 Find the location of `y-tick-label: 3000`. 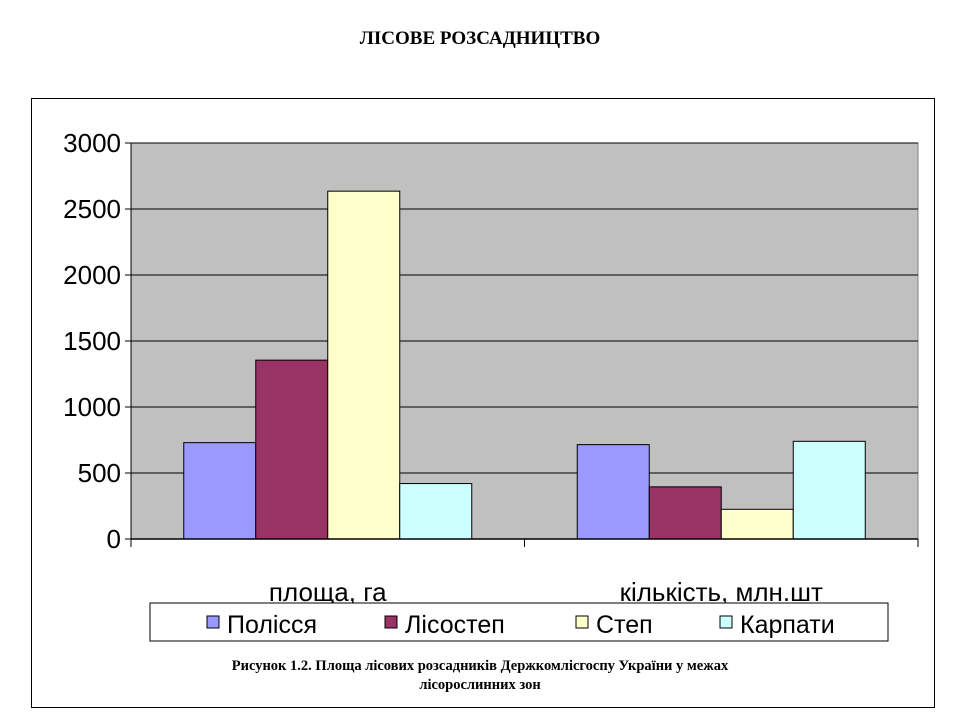

y-tick-label: 3000 is located at coordinates (92, 143).